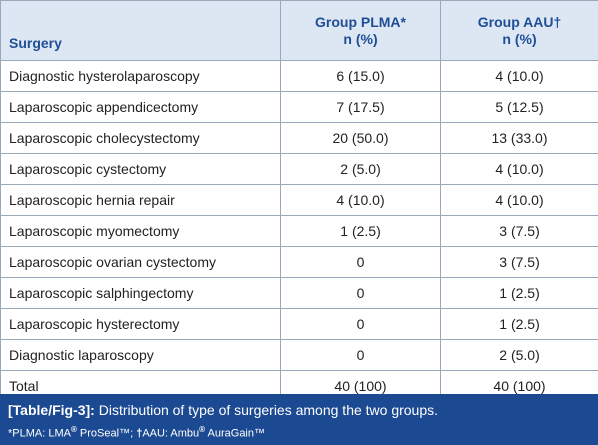 The height and width of the screenshot is (445, 598). What do you see at coordinates (39, 433) in the screenshot?
I see `footnote-plma: *PLMA: LMA` at bounding box center [39, 433].